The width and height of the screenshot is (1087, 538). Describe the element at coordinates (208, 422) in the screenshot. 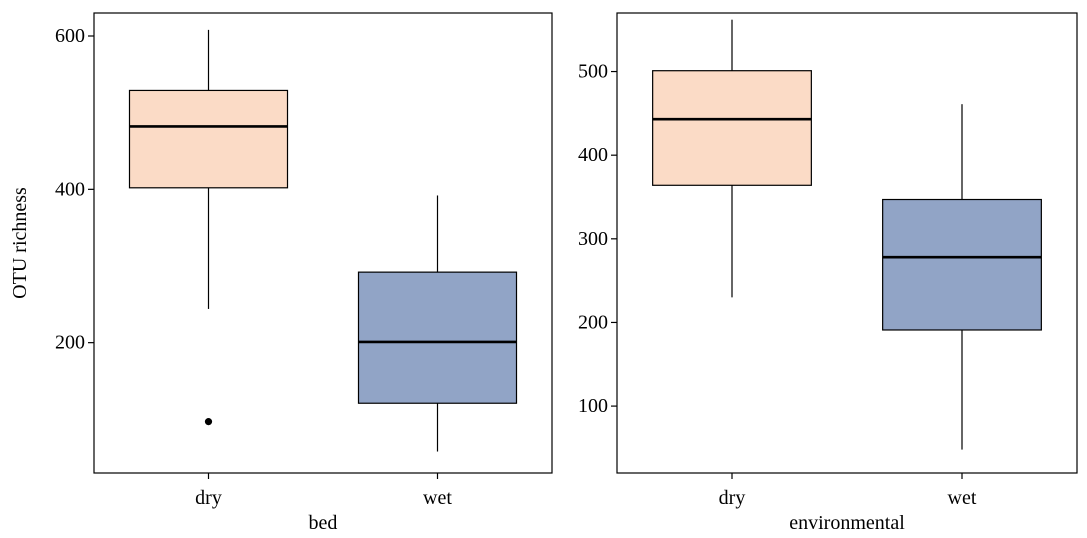

I see `outlier-point-dry` at that location.